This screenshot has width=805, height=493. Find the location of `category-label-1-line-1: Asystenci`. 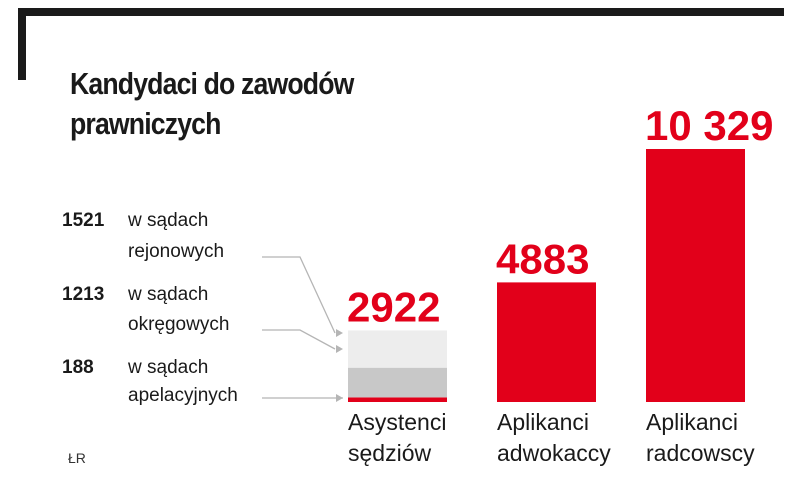

category-label-1-line-1: Asystenci is located at coordinates (397, 422).